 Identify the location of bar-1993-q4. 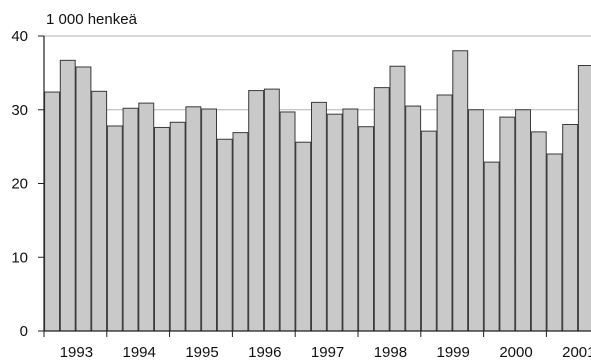
(99, 211).